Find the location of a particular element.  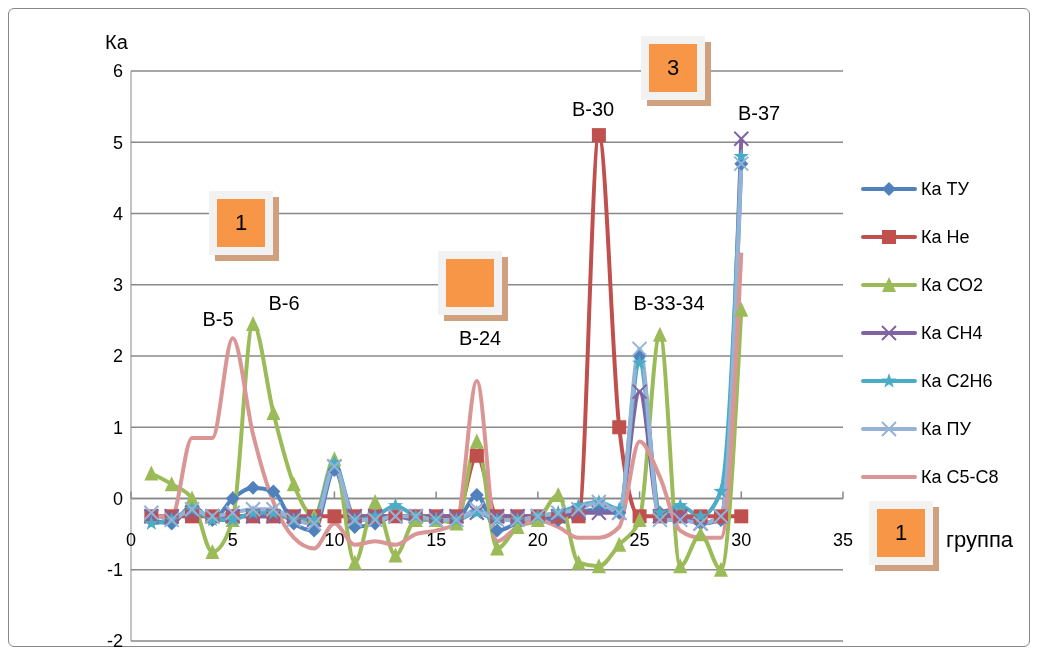

x-tick-label: 10 is located at coordinates (334, 540).